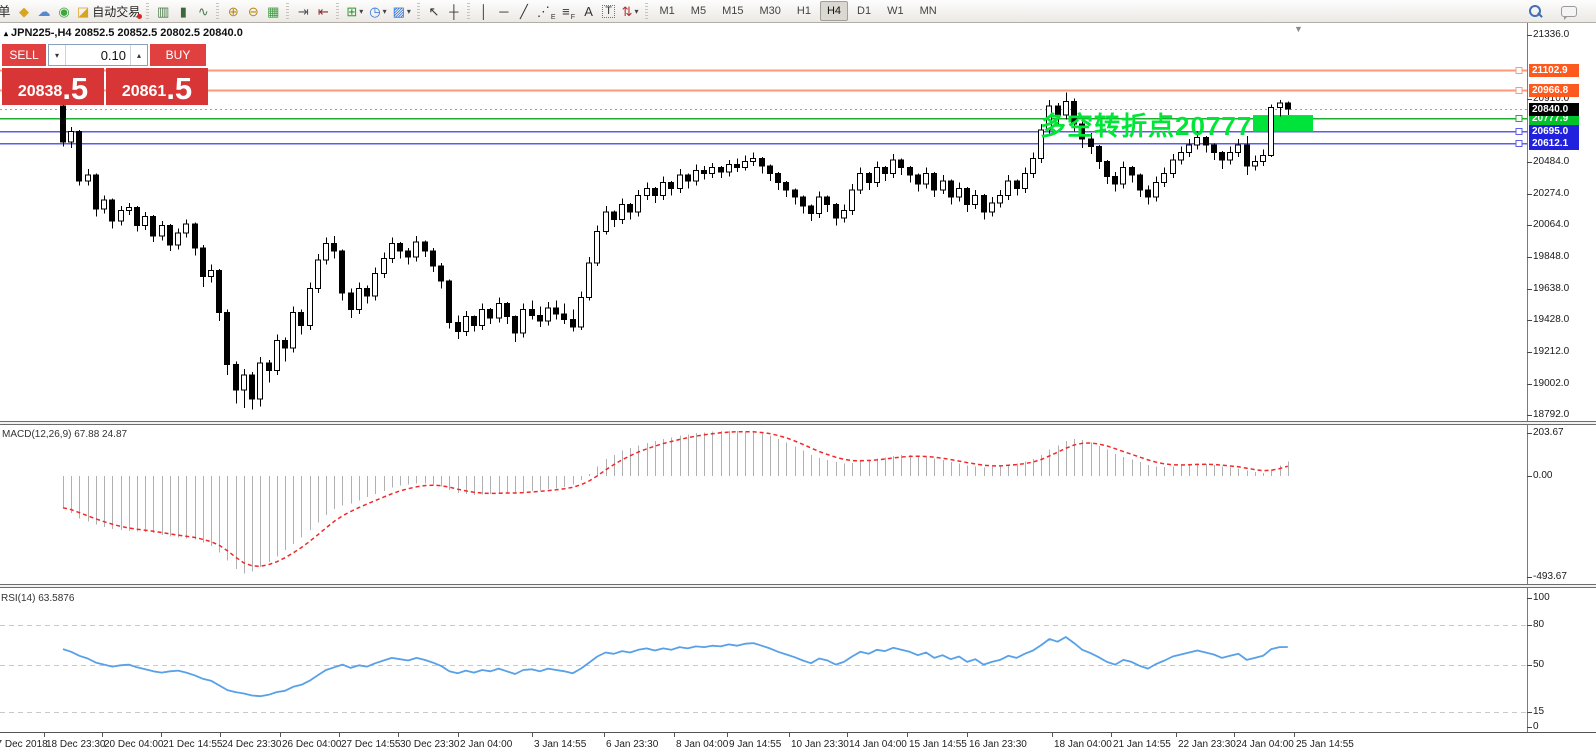 Image resolution: width=1596 pixels, height=756 pixels. I want to click on zoom-out-button: ⊖, so click(253, 11).